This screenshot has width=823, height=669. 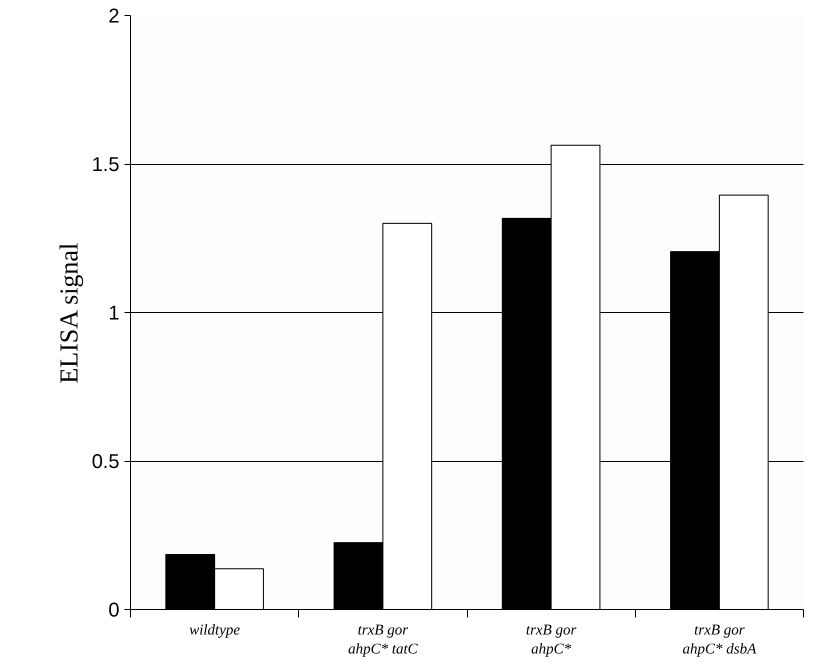 I want to click on y-tick-label: 0, so click(x=114, y=611).